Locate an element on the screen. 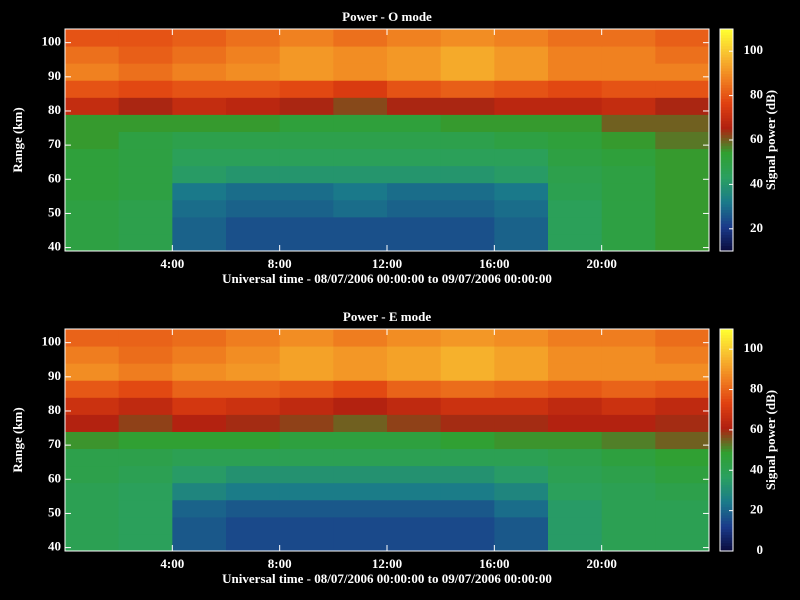 The width and height of the screenshot is (800, 600). colorbar-tick-label: 60 is located at coordinates (756, 138).